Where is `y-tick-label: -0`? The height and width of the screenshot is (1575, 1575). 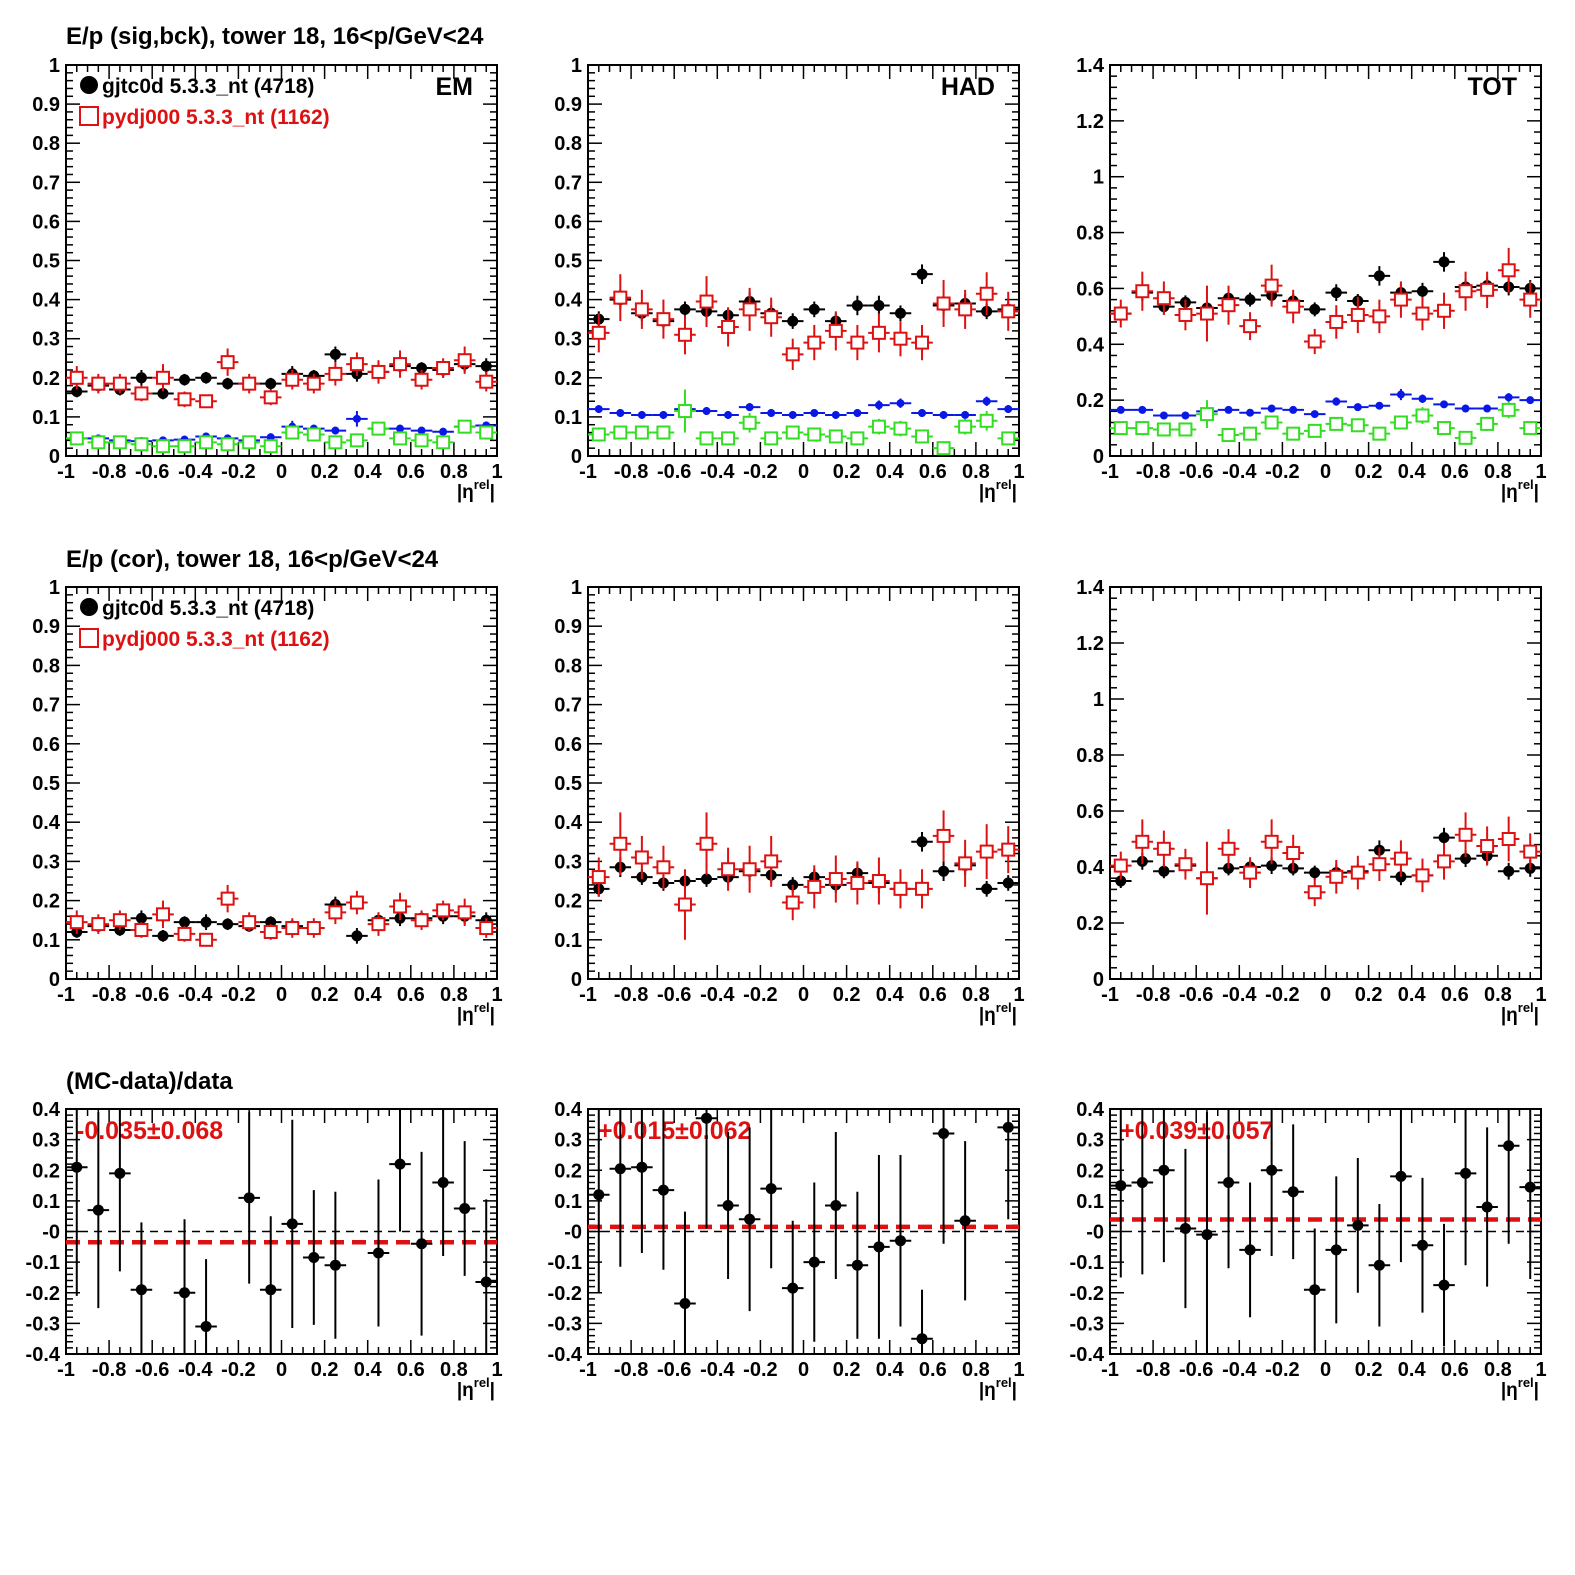
y-tick-label: -0 is located at coordinates (51, 1233).